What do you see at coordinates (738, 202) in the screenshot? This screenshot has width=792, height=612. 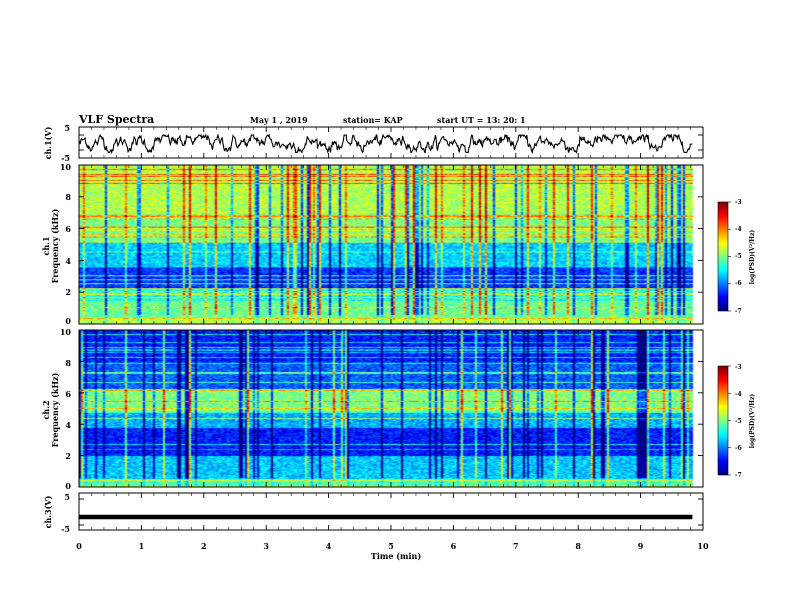 I see `ch1-cb-tick-m3: -3` at bounding box center [738, 202].